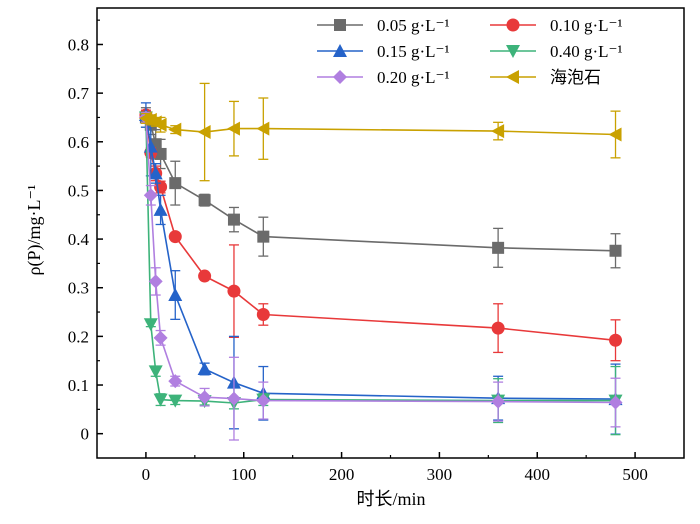 The image size is (700, 524). I want to click on y-tick-label: 0.3, so click(78, 288).